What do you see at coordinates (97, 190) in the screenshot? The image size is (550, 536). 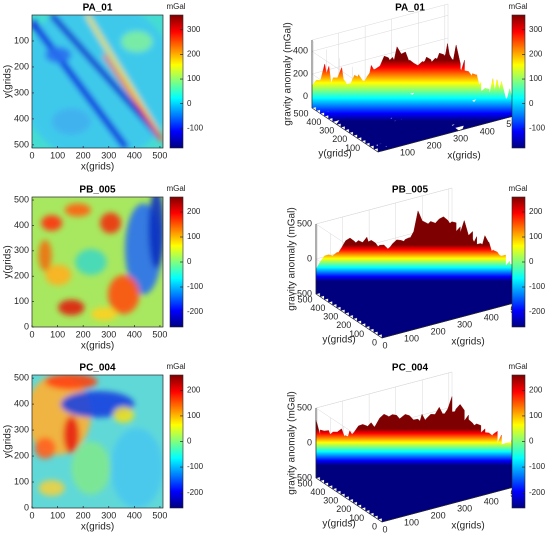 I see `panel-title: PB_005` at bounding box center [97, 190].